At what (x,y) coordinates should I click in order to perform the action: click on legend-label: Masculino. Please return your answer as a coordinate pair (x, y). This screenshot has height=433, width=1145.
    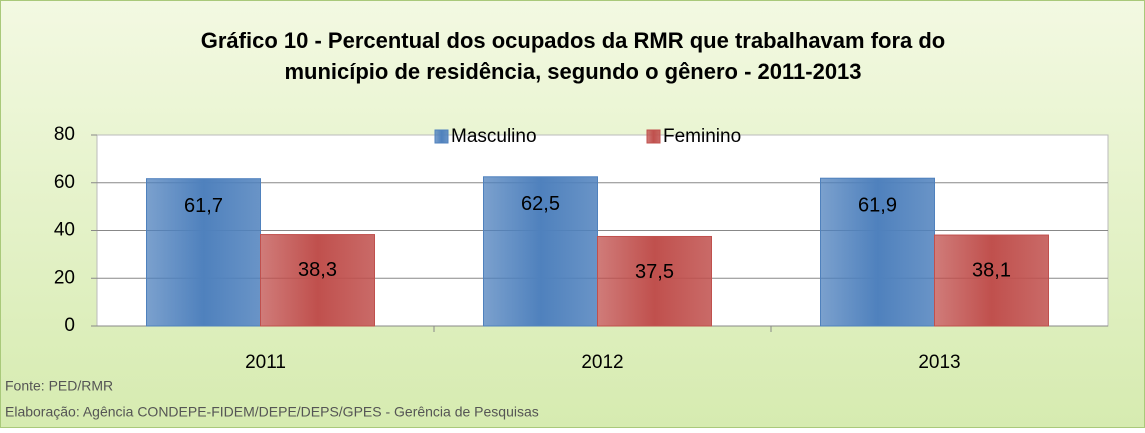
    Looking at the image, I should click on (494, 136).